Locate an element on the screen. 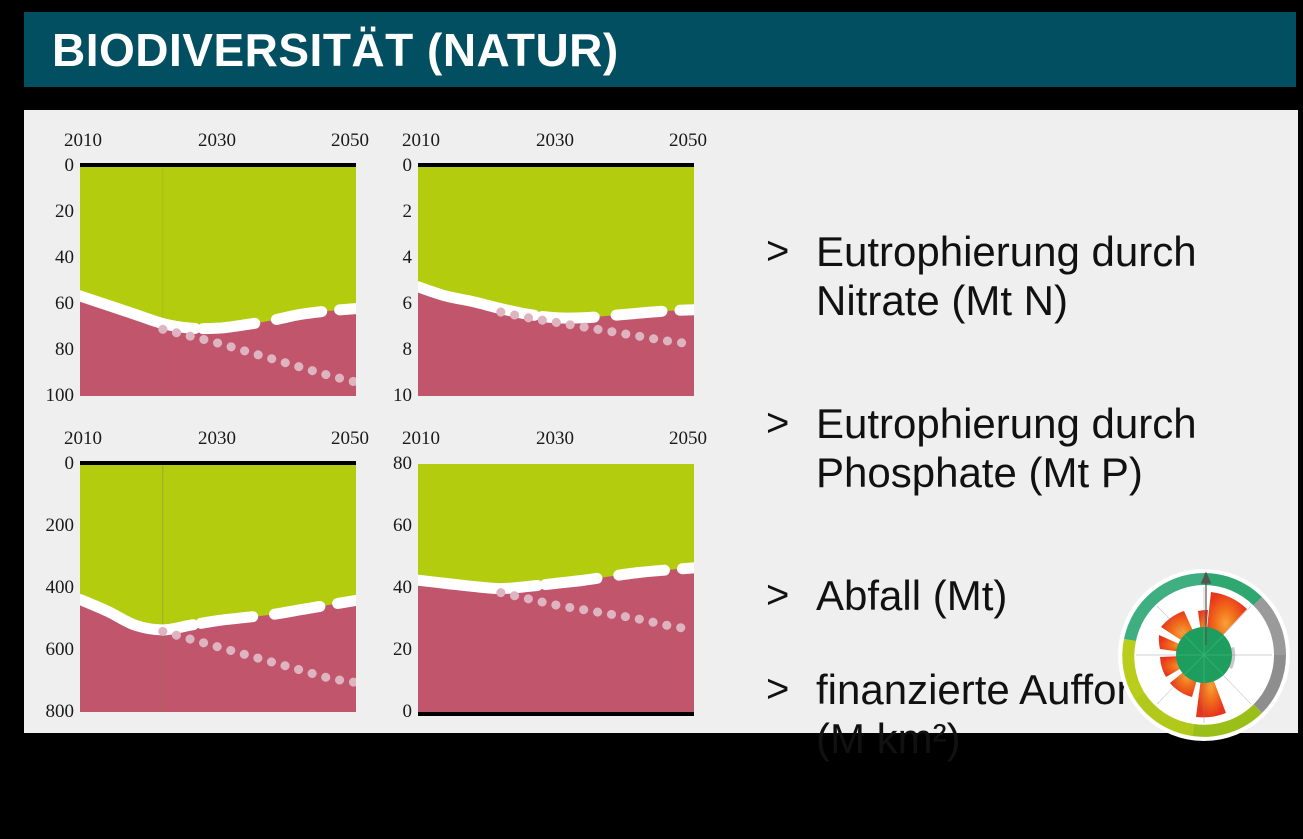 The width and height of the screenshot is (1303, 839). chart-aufforstung-ytick-0: 80 is located at coordinates (402, 463).